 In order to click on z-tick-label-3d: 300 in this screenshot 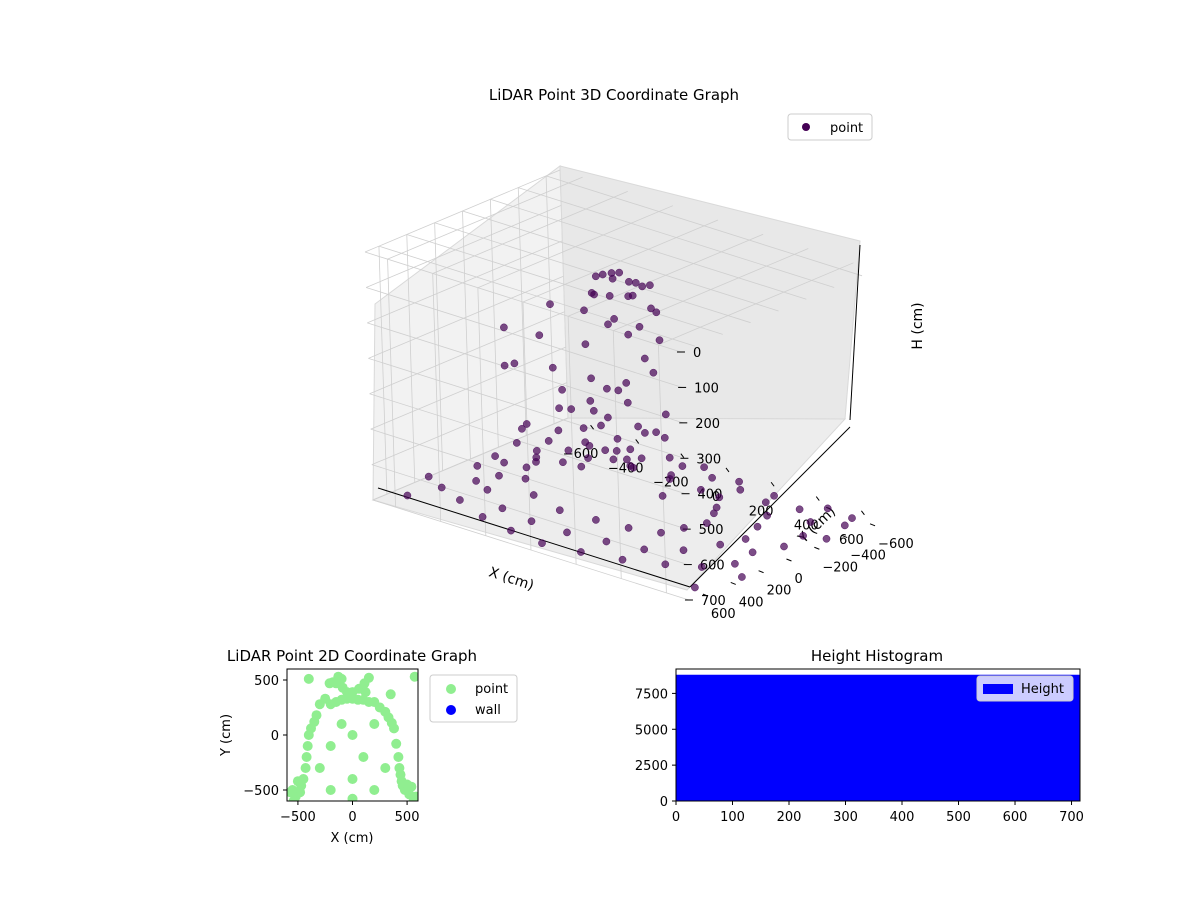, I will do `click(708, 459)`.